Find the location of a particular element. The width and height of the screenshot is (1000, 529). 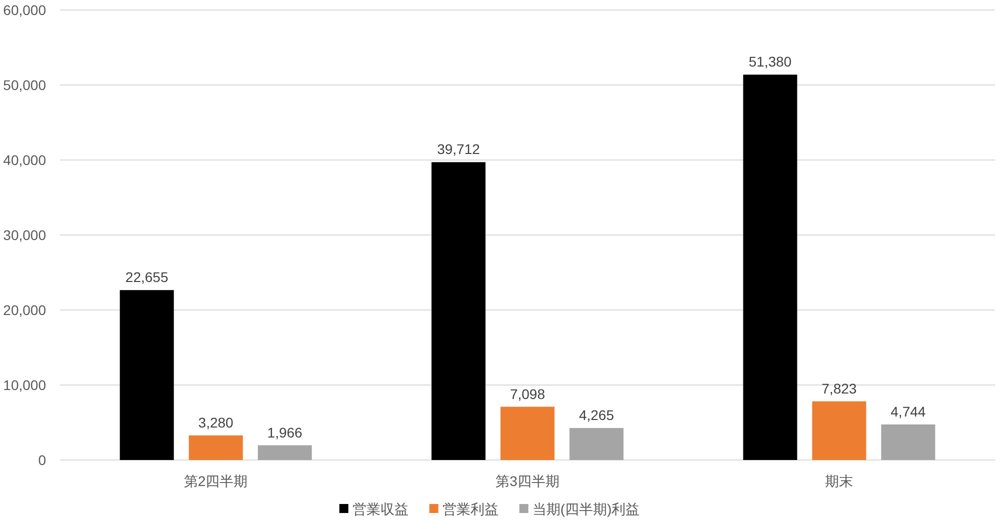

x-tick-label: 第2四半期 is located at coordinates (216, 481).